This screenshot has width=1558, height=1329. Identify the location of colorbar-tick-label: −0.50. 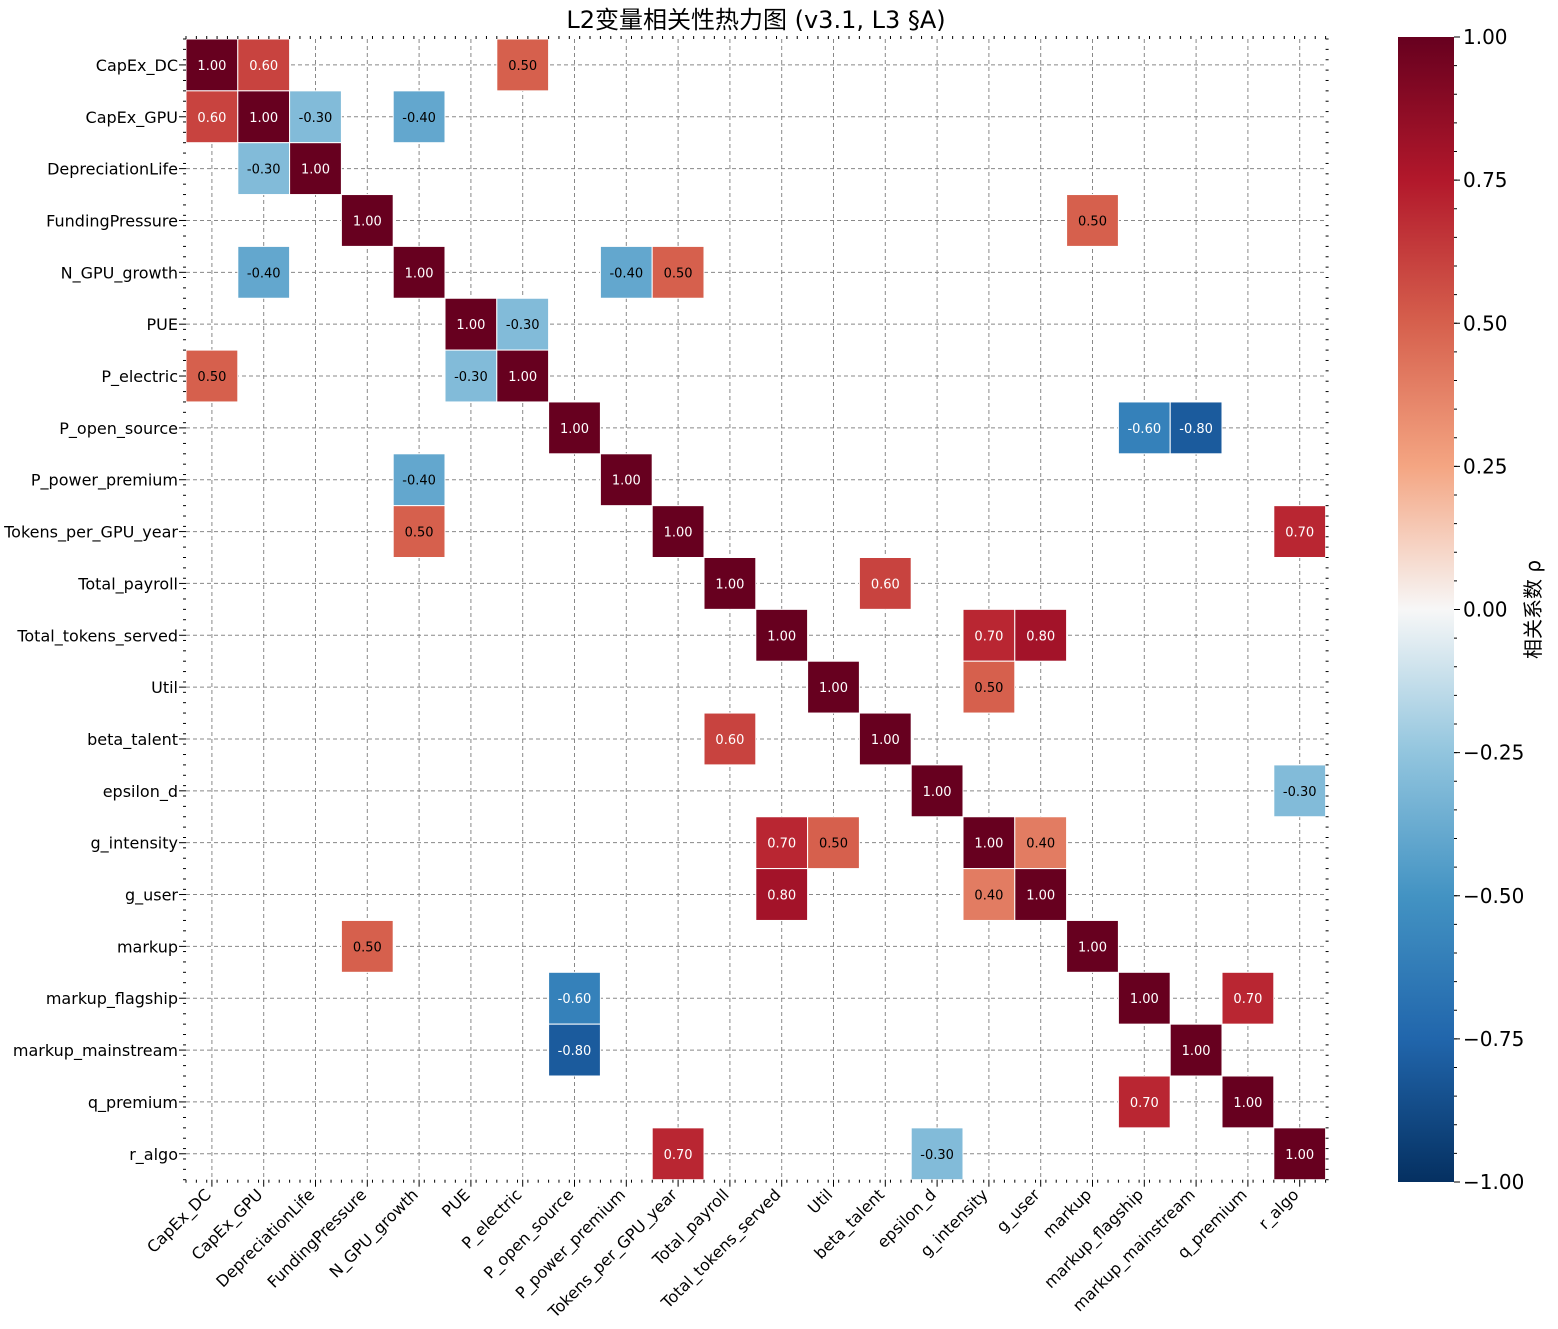
(1493, 896).